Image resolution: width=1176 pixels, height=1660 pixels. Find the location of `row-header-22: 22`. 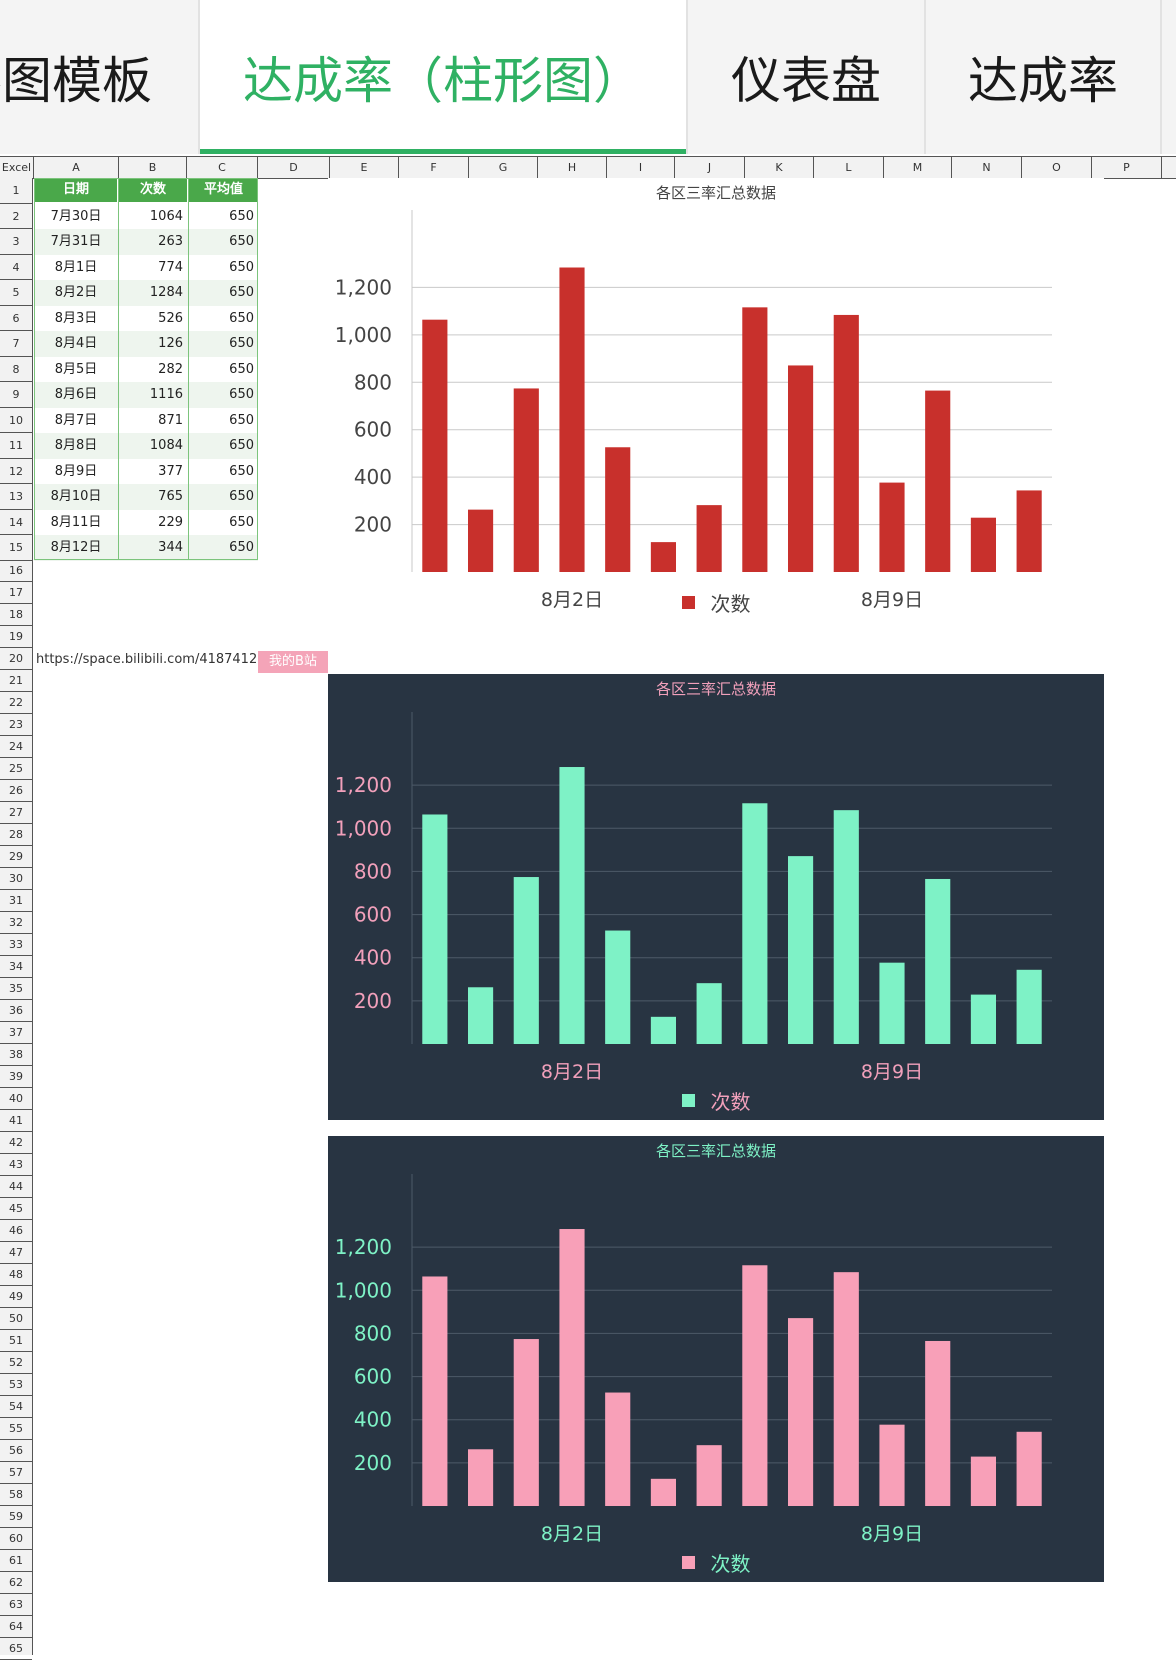

row-header-22: 22 is located at coordinates (16, 703).